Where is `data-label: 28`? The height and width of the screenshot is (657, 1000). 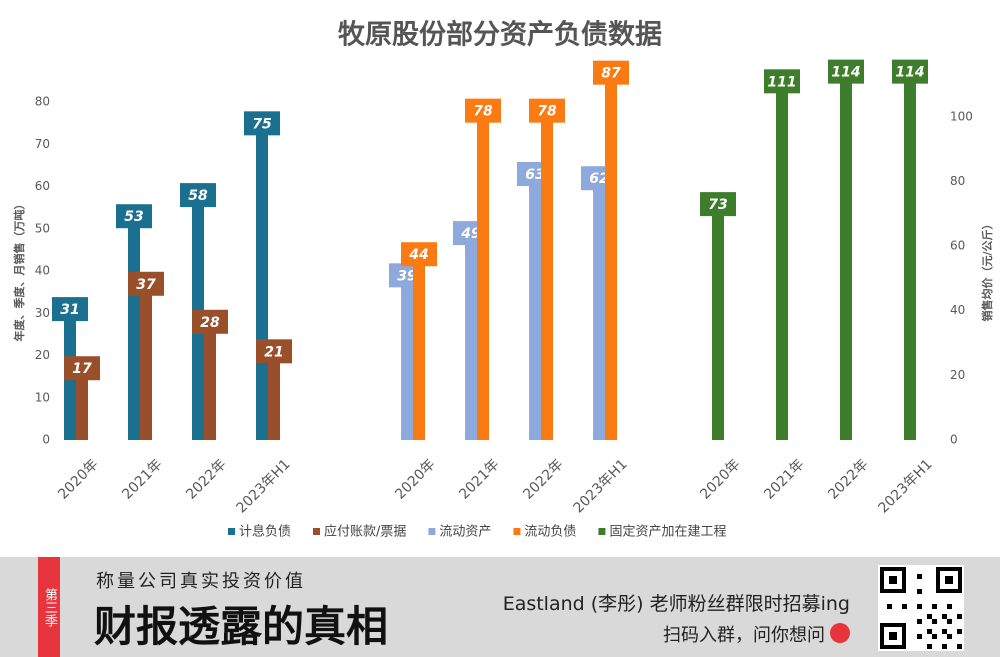 data-label: 28 is located at coordinates (210, 323).